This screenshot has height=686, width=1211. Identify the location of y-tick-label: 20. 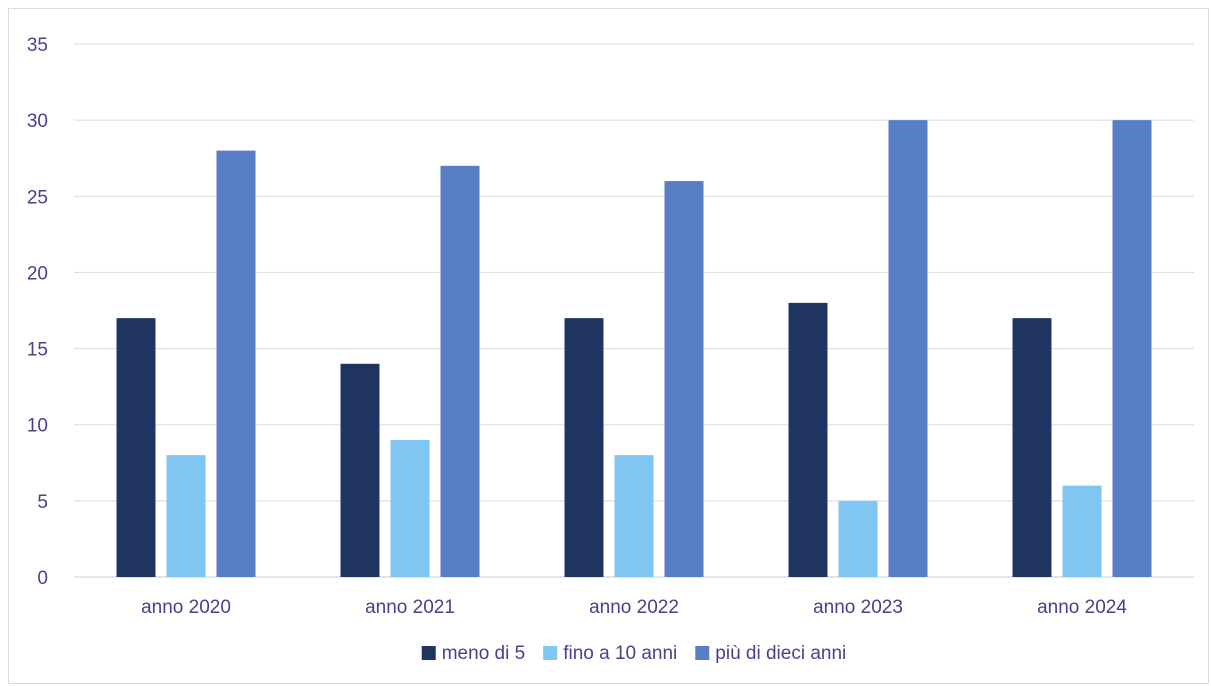
(37, 273).